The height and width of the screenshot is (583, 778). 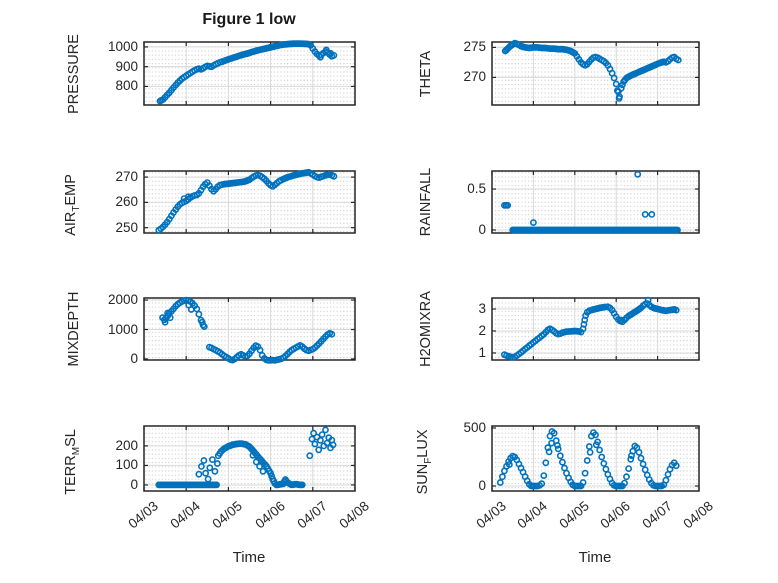 What do you see at coordinates (474, 47) in the screenshot?
I see `y-tick-label: 275` at bounding box center [474, 47].